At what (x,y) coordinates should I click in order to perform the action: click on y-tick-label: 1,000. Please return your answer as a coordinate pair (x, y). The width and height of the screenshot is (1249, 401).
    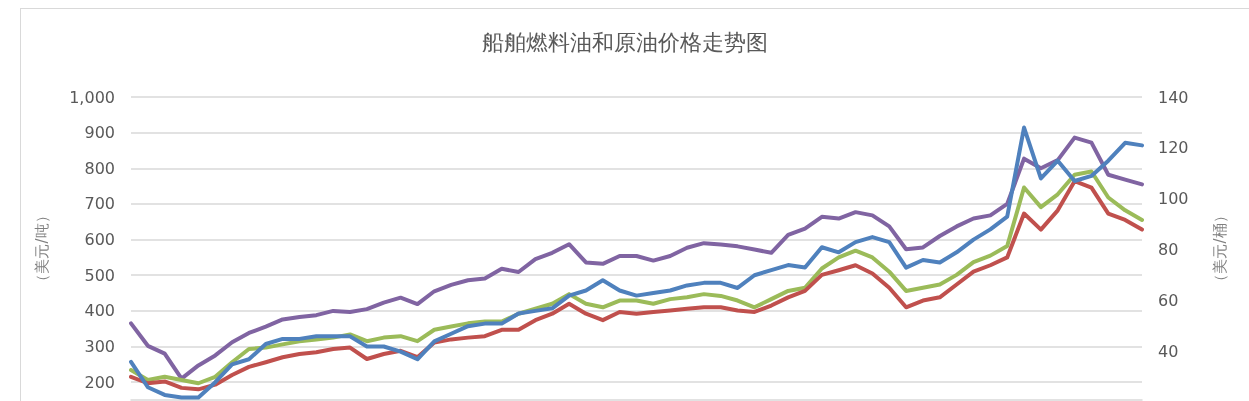
    Looking at the image, I should click on (92, 97).